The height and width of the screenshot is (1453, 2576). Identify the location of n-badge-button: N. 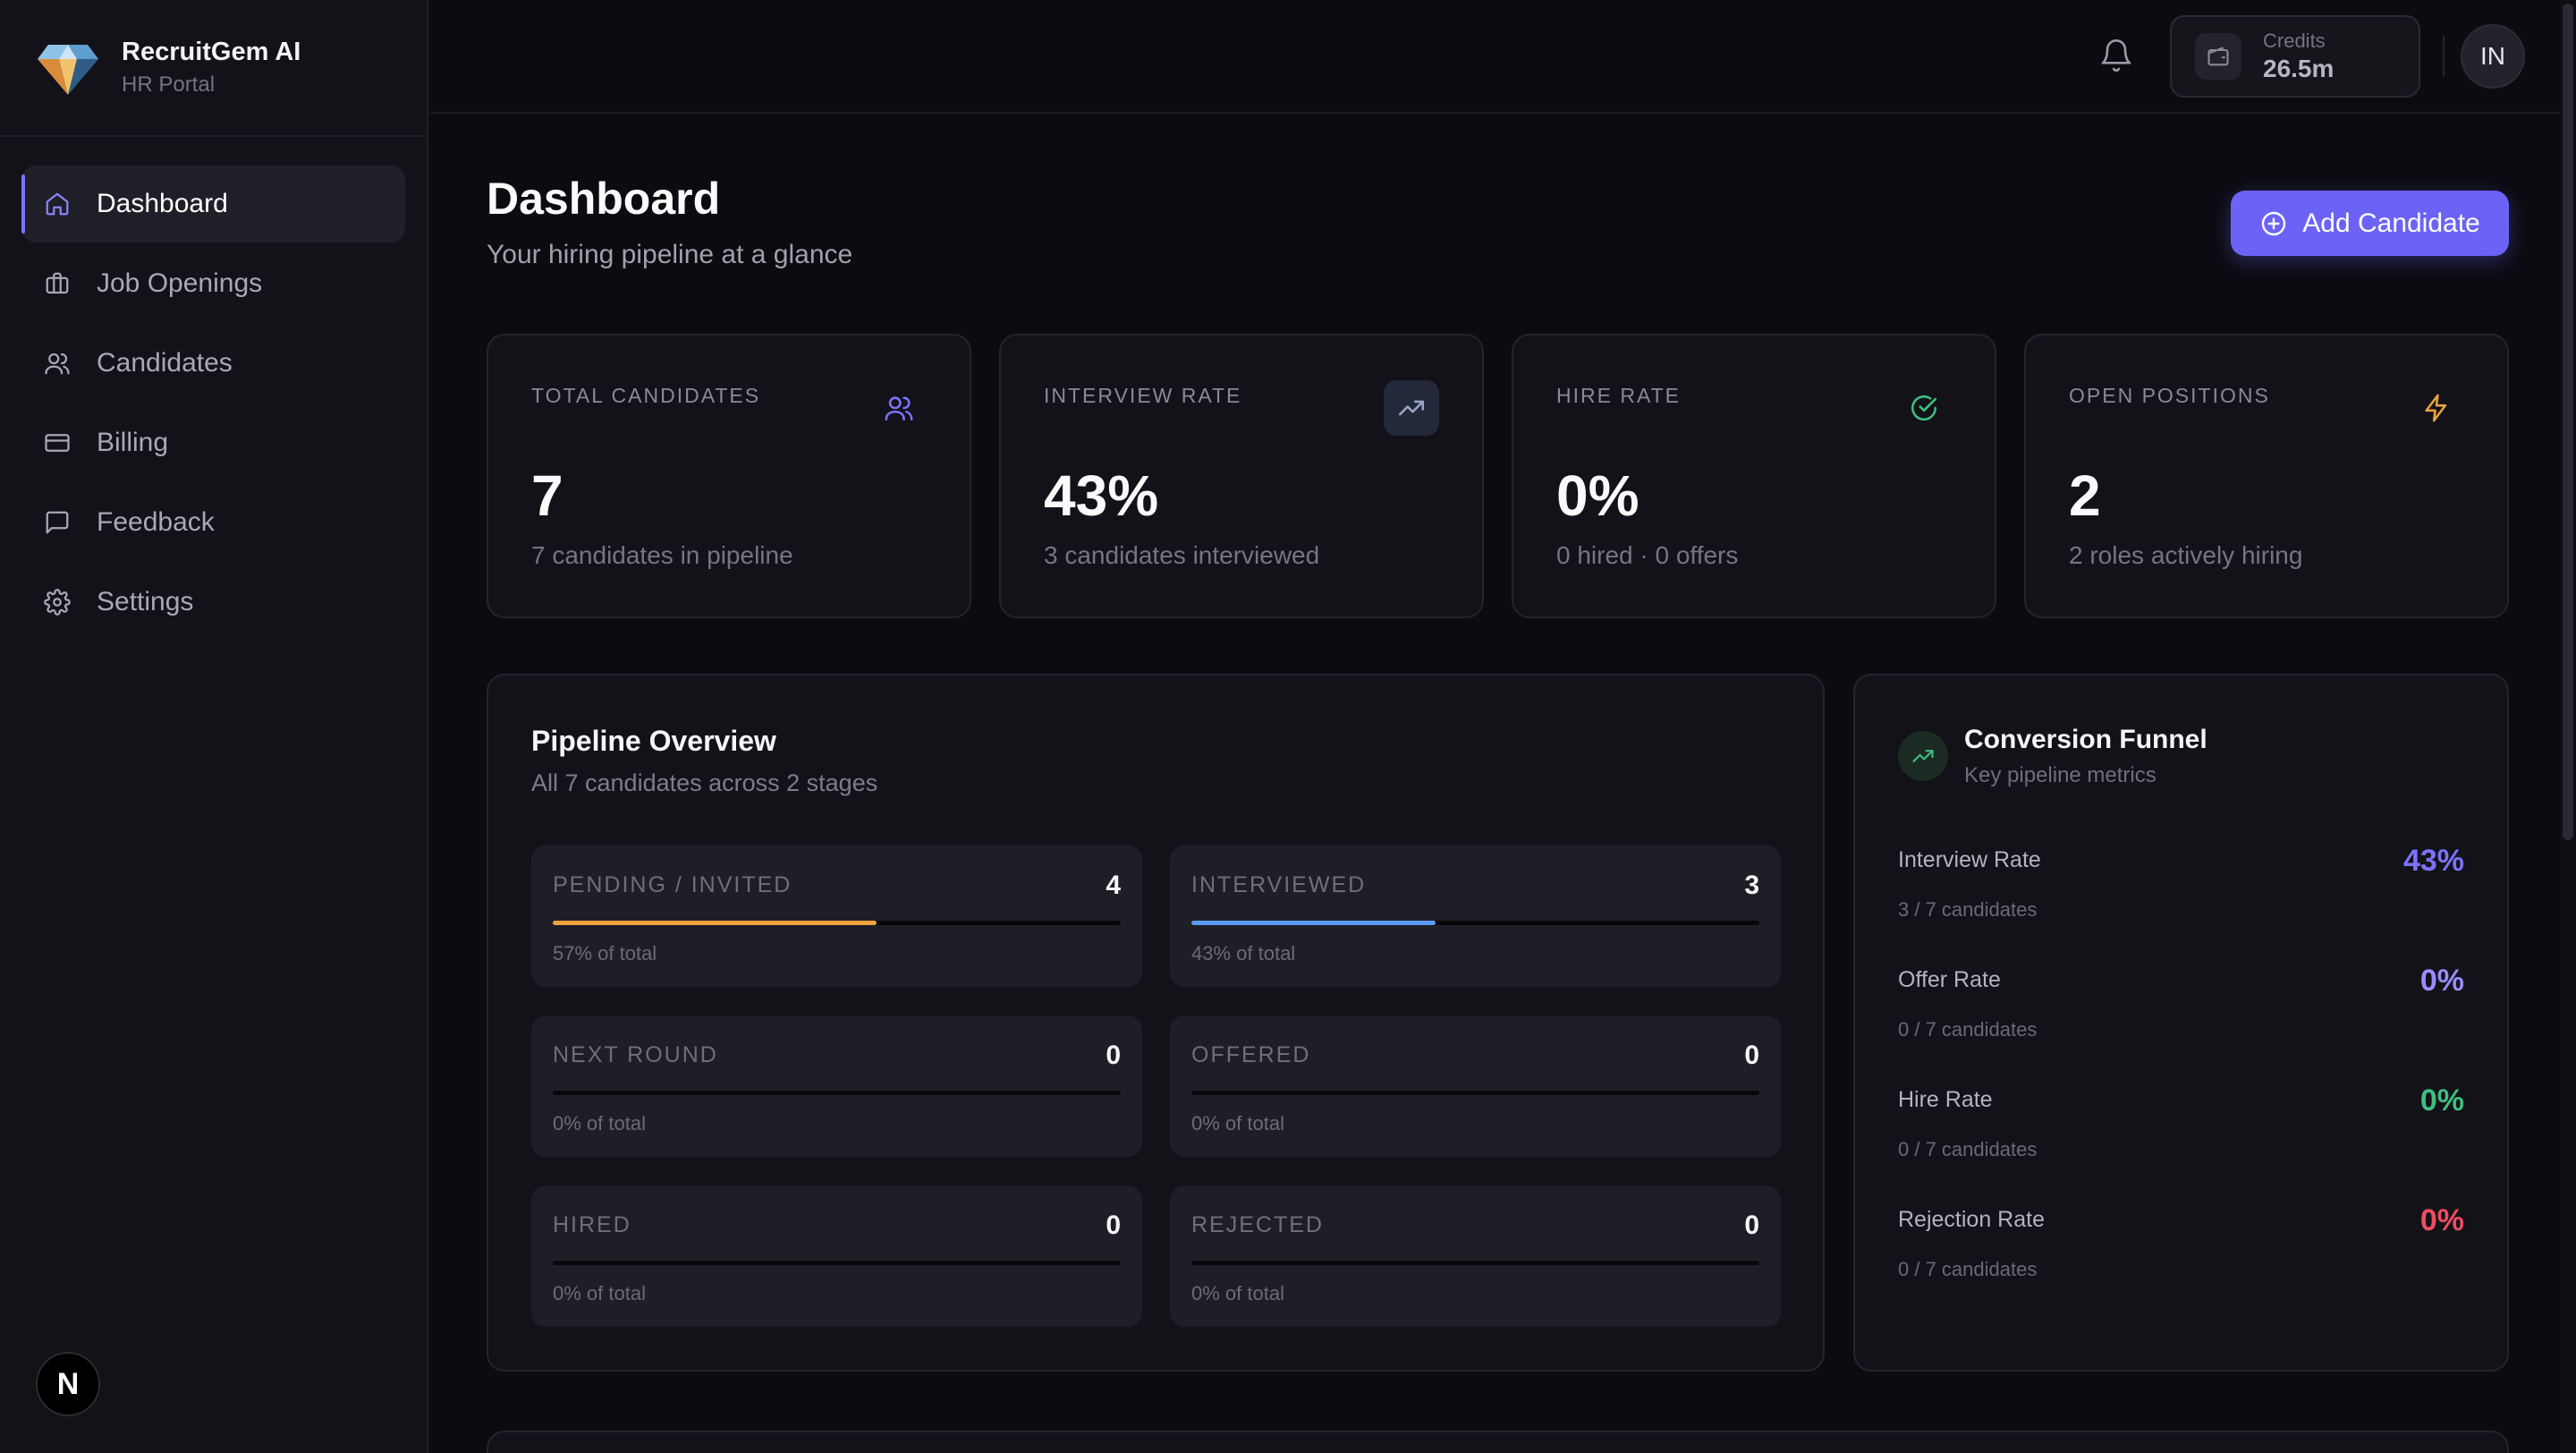
(68, 1384).